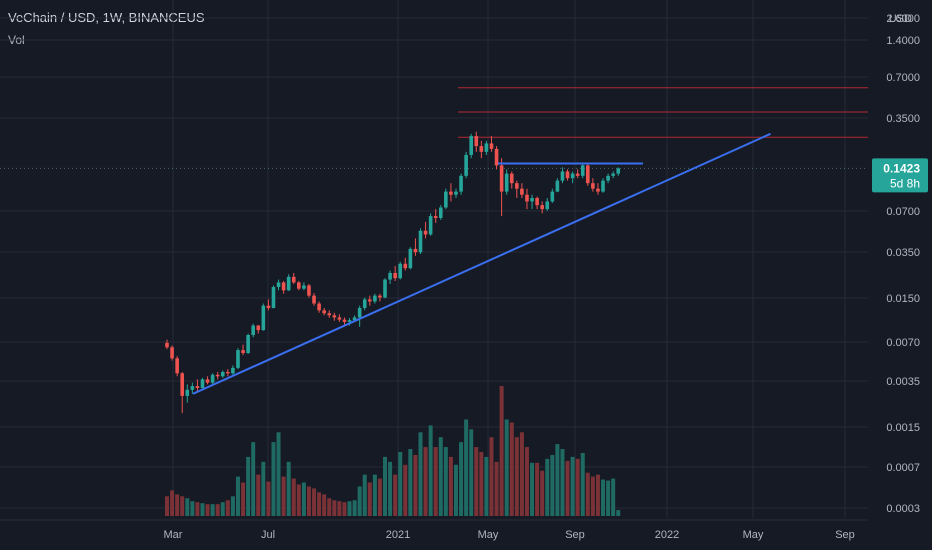  What do you see at coordinates (903, 382) in the screenshot?
I see `price-tick-label: 0.0035` at bounding box center [903, 382].